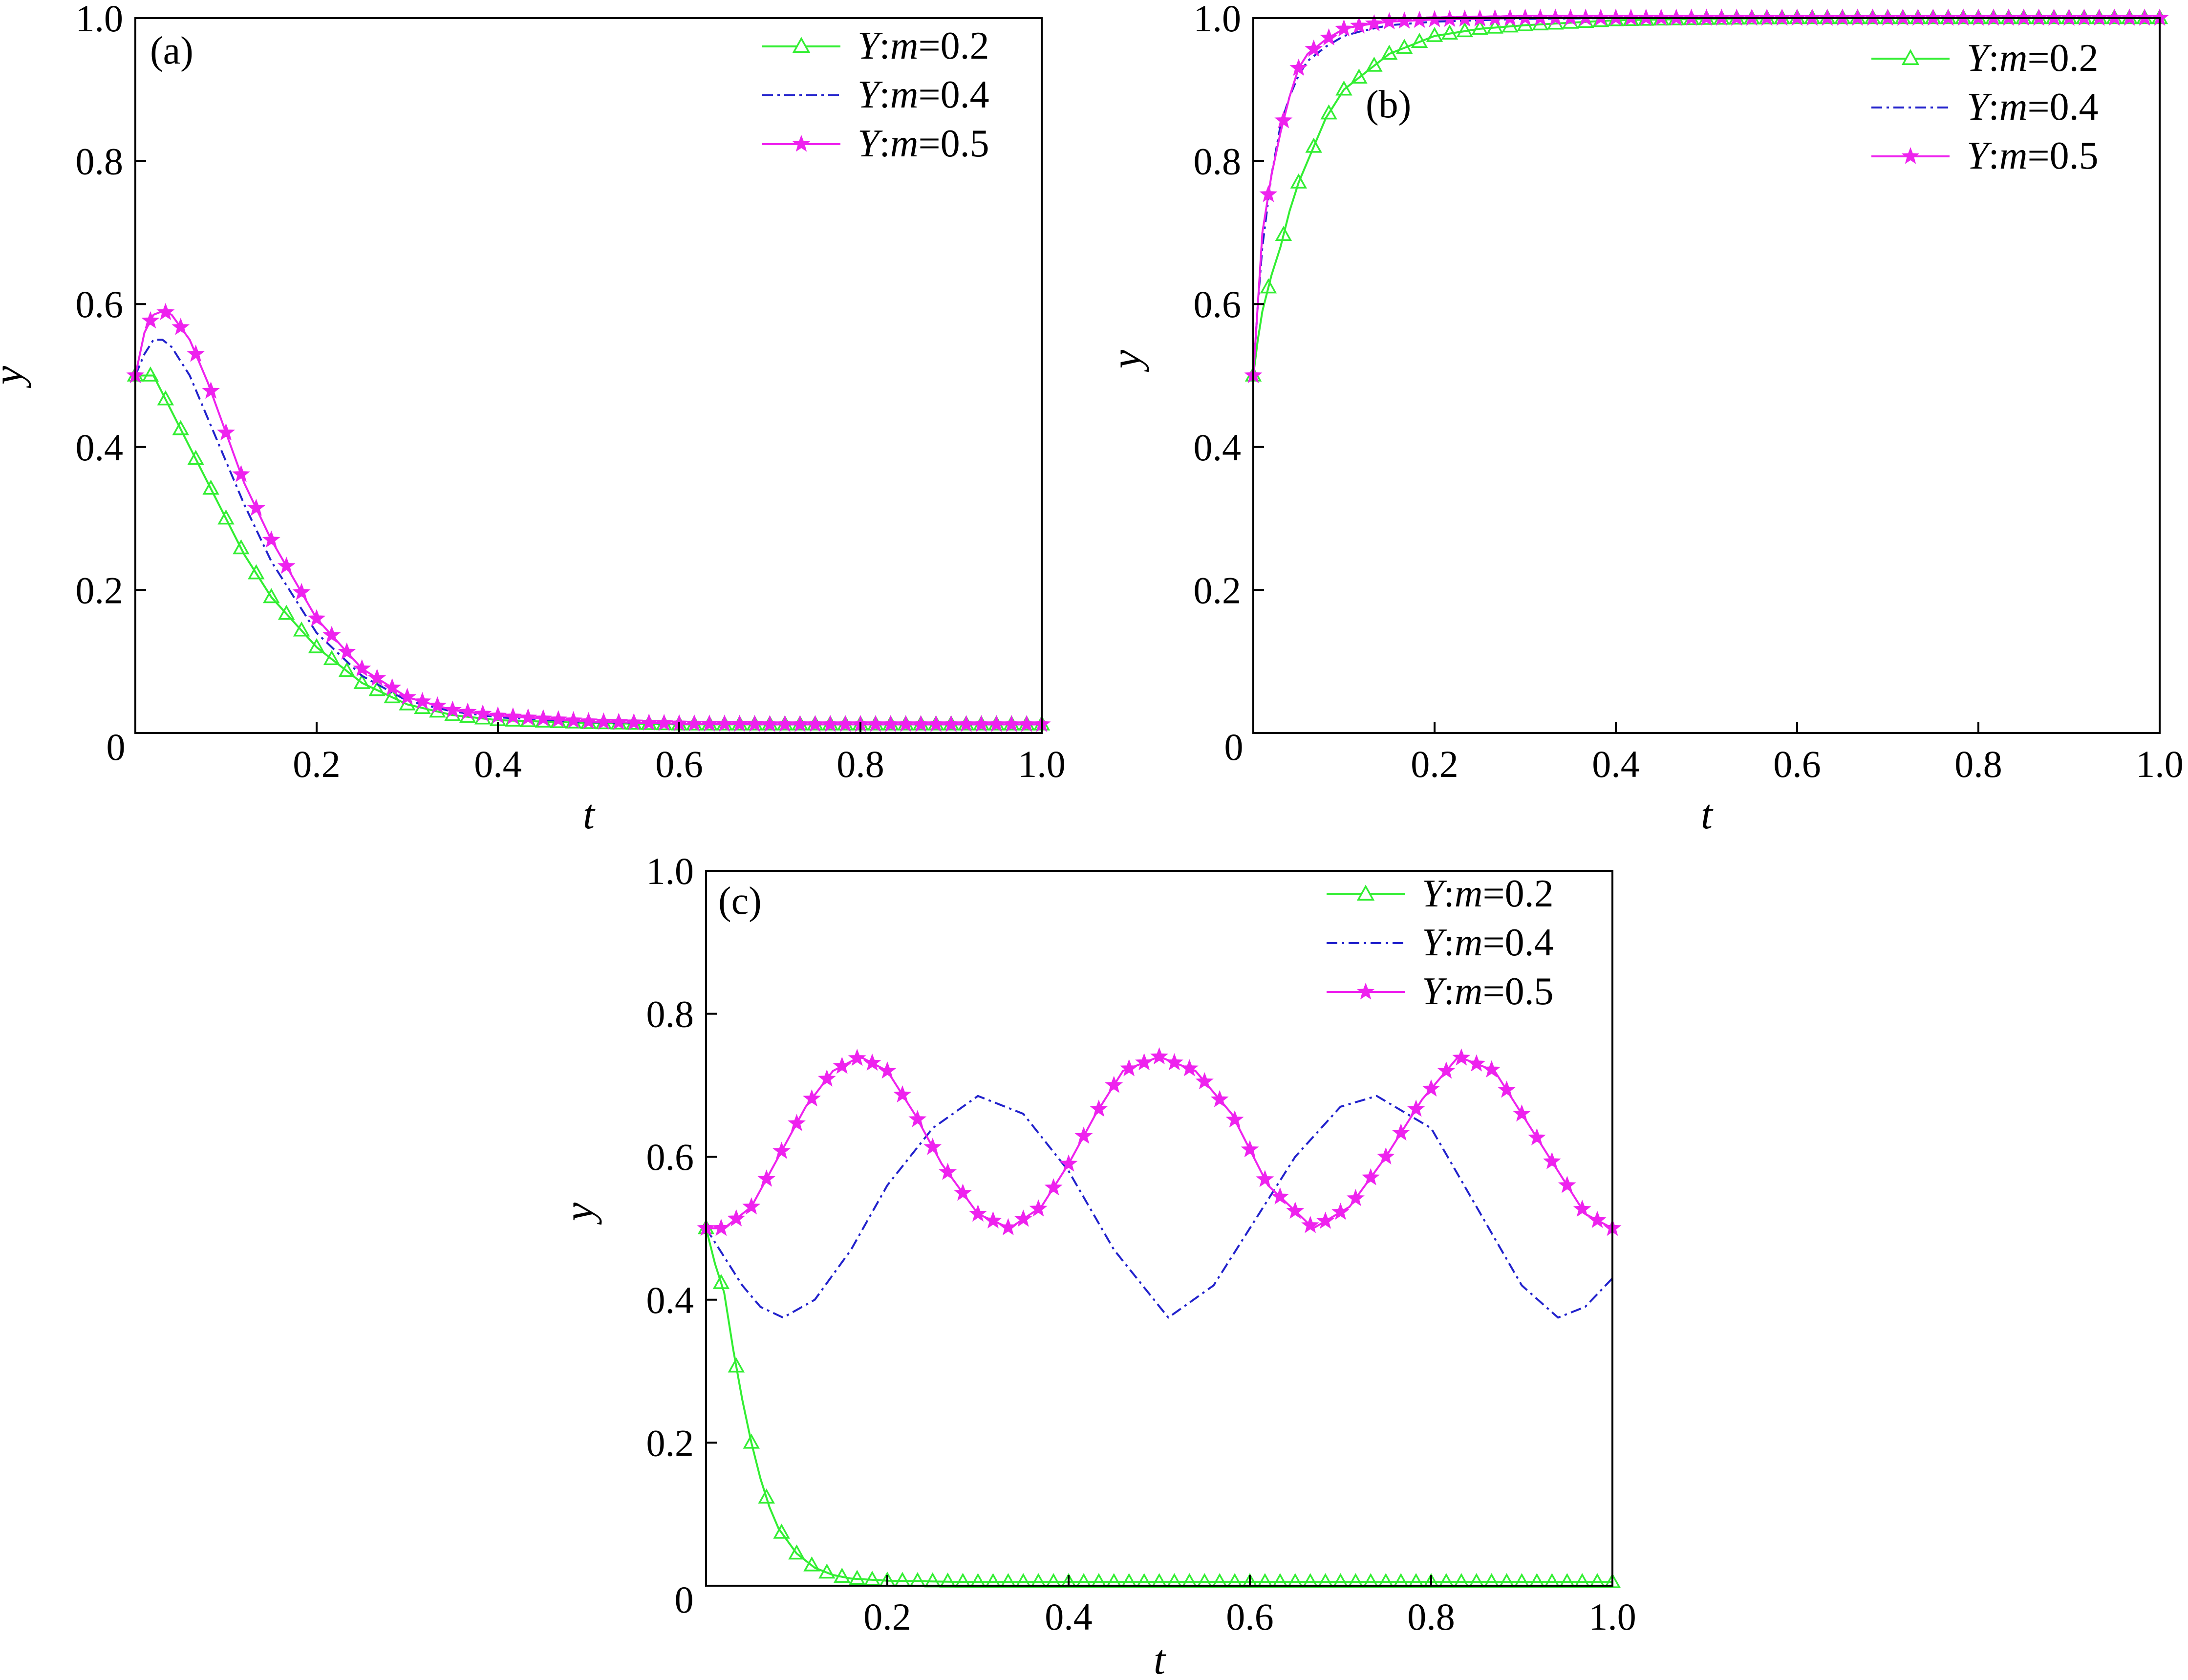  I want to click on panel-b-legend-label: Y:m=0.2, so click(2033, 58).